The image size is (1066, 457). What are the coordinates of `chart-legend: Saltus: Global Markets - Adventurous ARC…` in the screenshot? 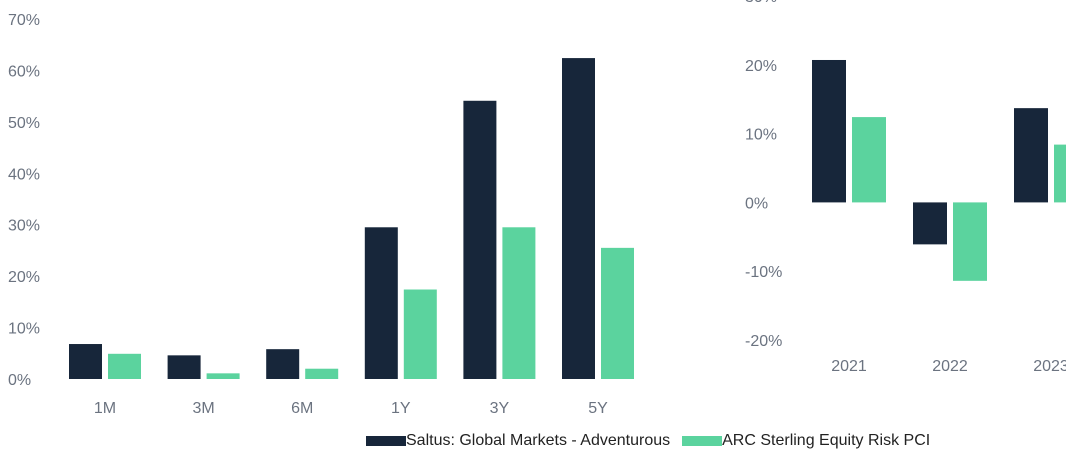 It's located at (651, 441).